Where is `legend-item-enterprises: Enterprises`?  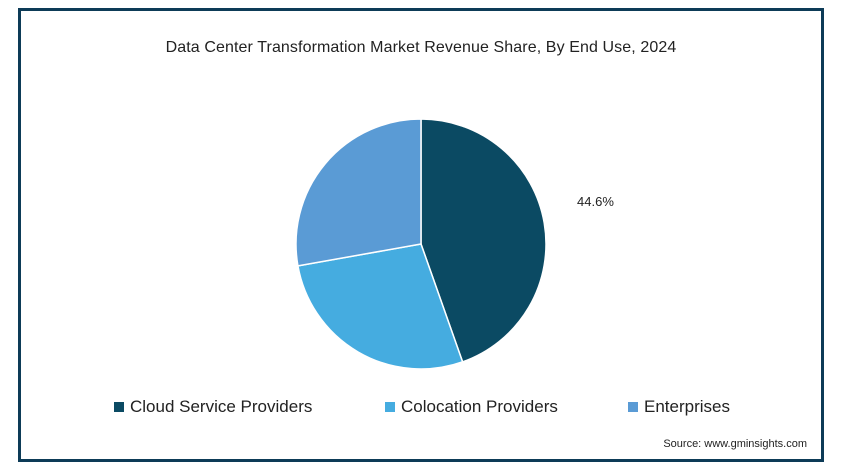 legend-item-enterprises: Enterprises is located at coordinates (679, 407).